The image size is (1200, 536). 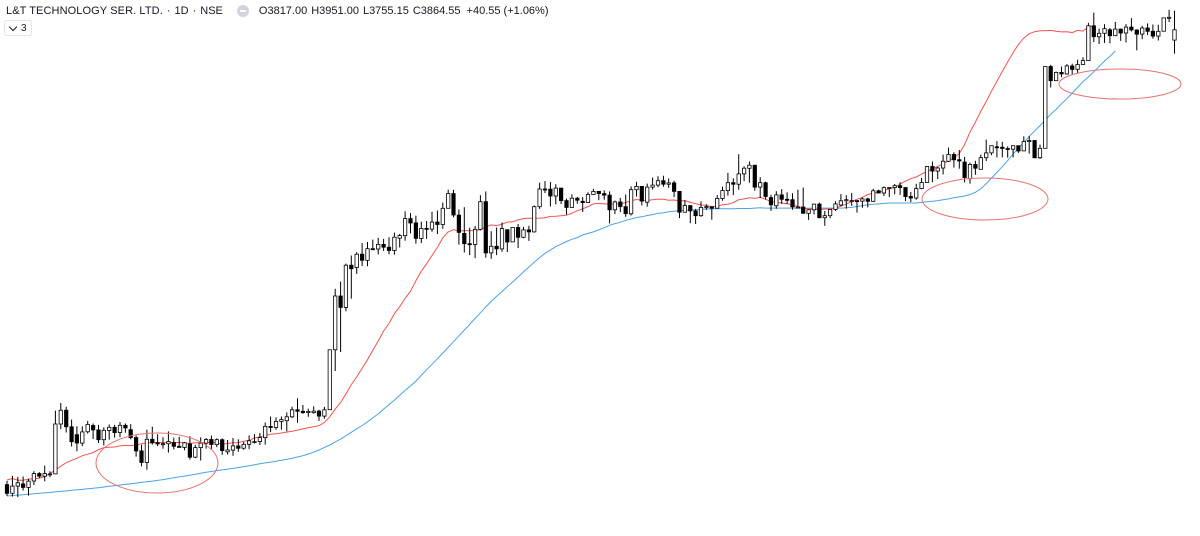 What do you see at coordinates (18, 28) in the screenshot?
I see `indicators-toggle-button: 3` at bounding box center [18, 28].